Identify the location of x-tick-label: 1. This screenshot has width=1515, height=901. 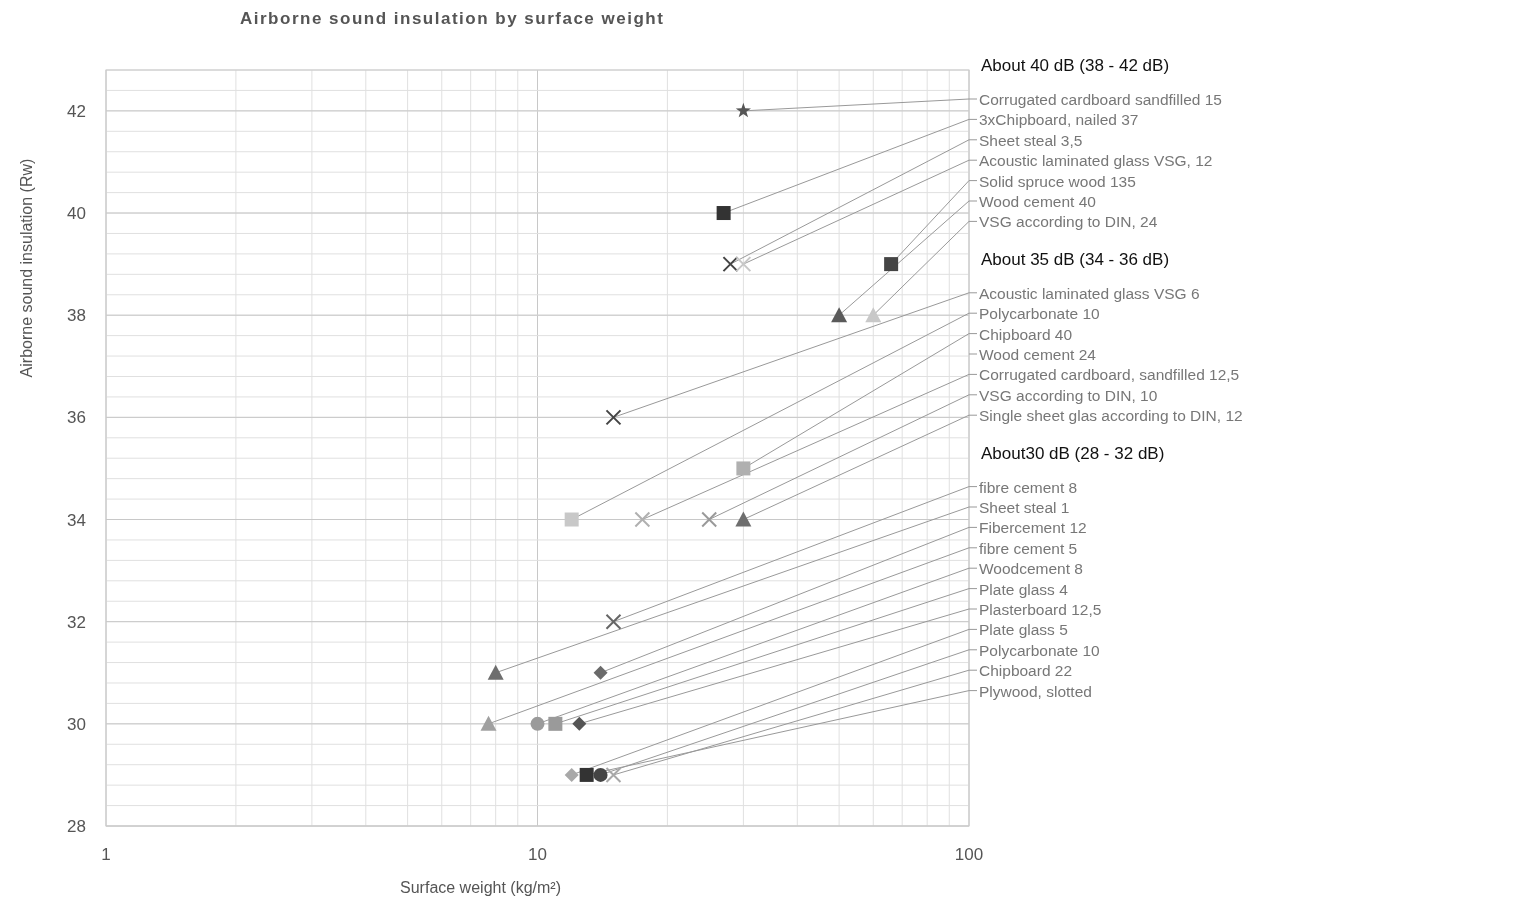
(106, 854).